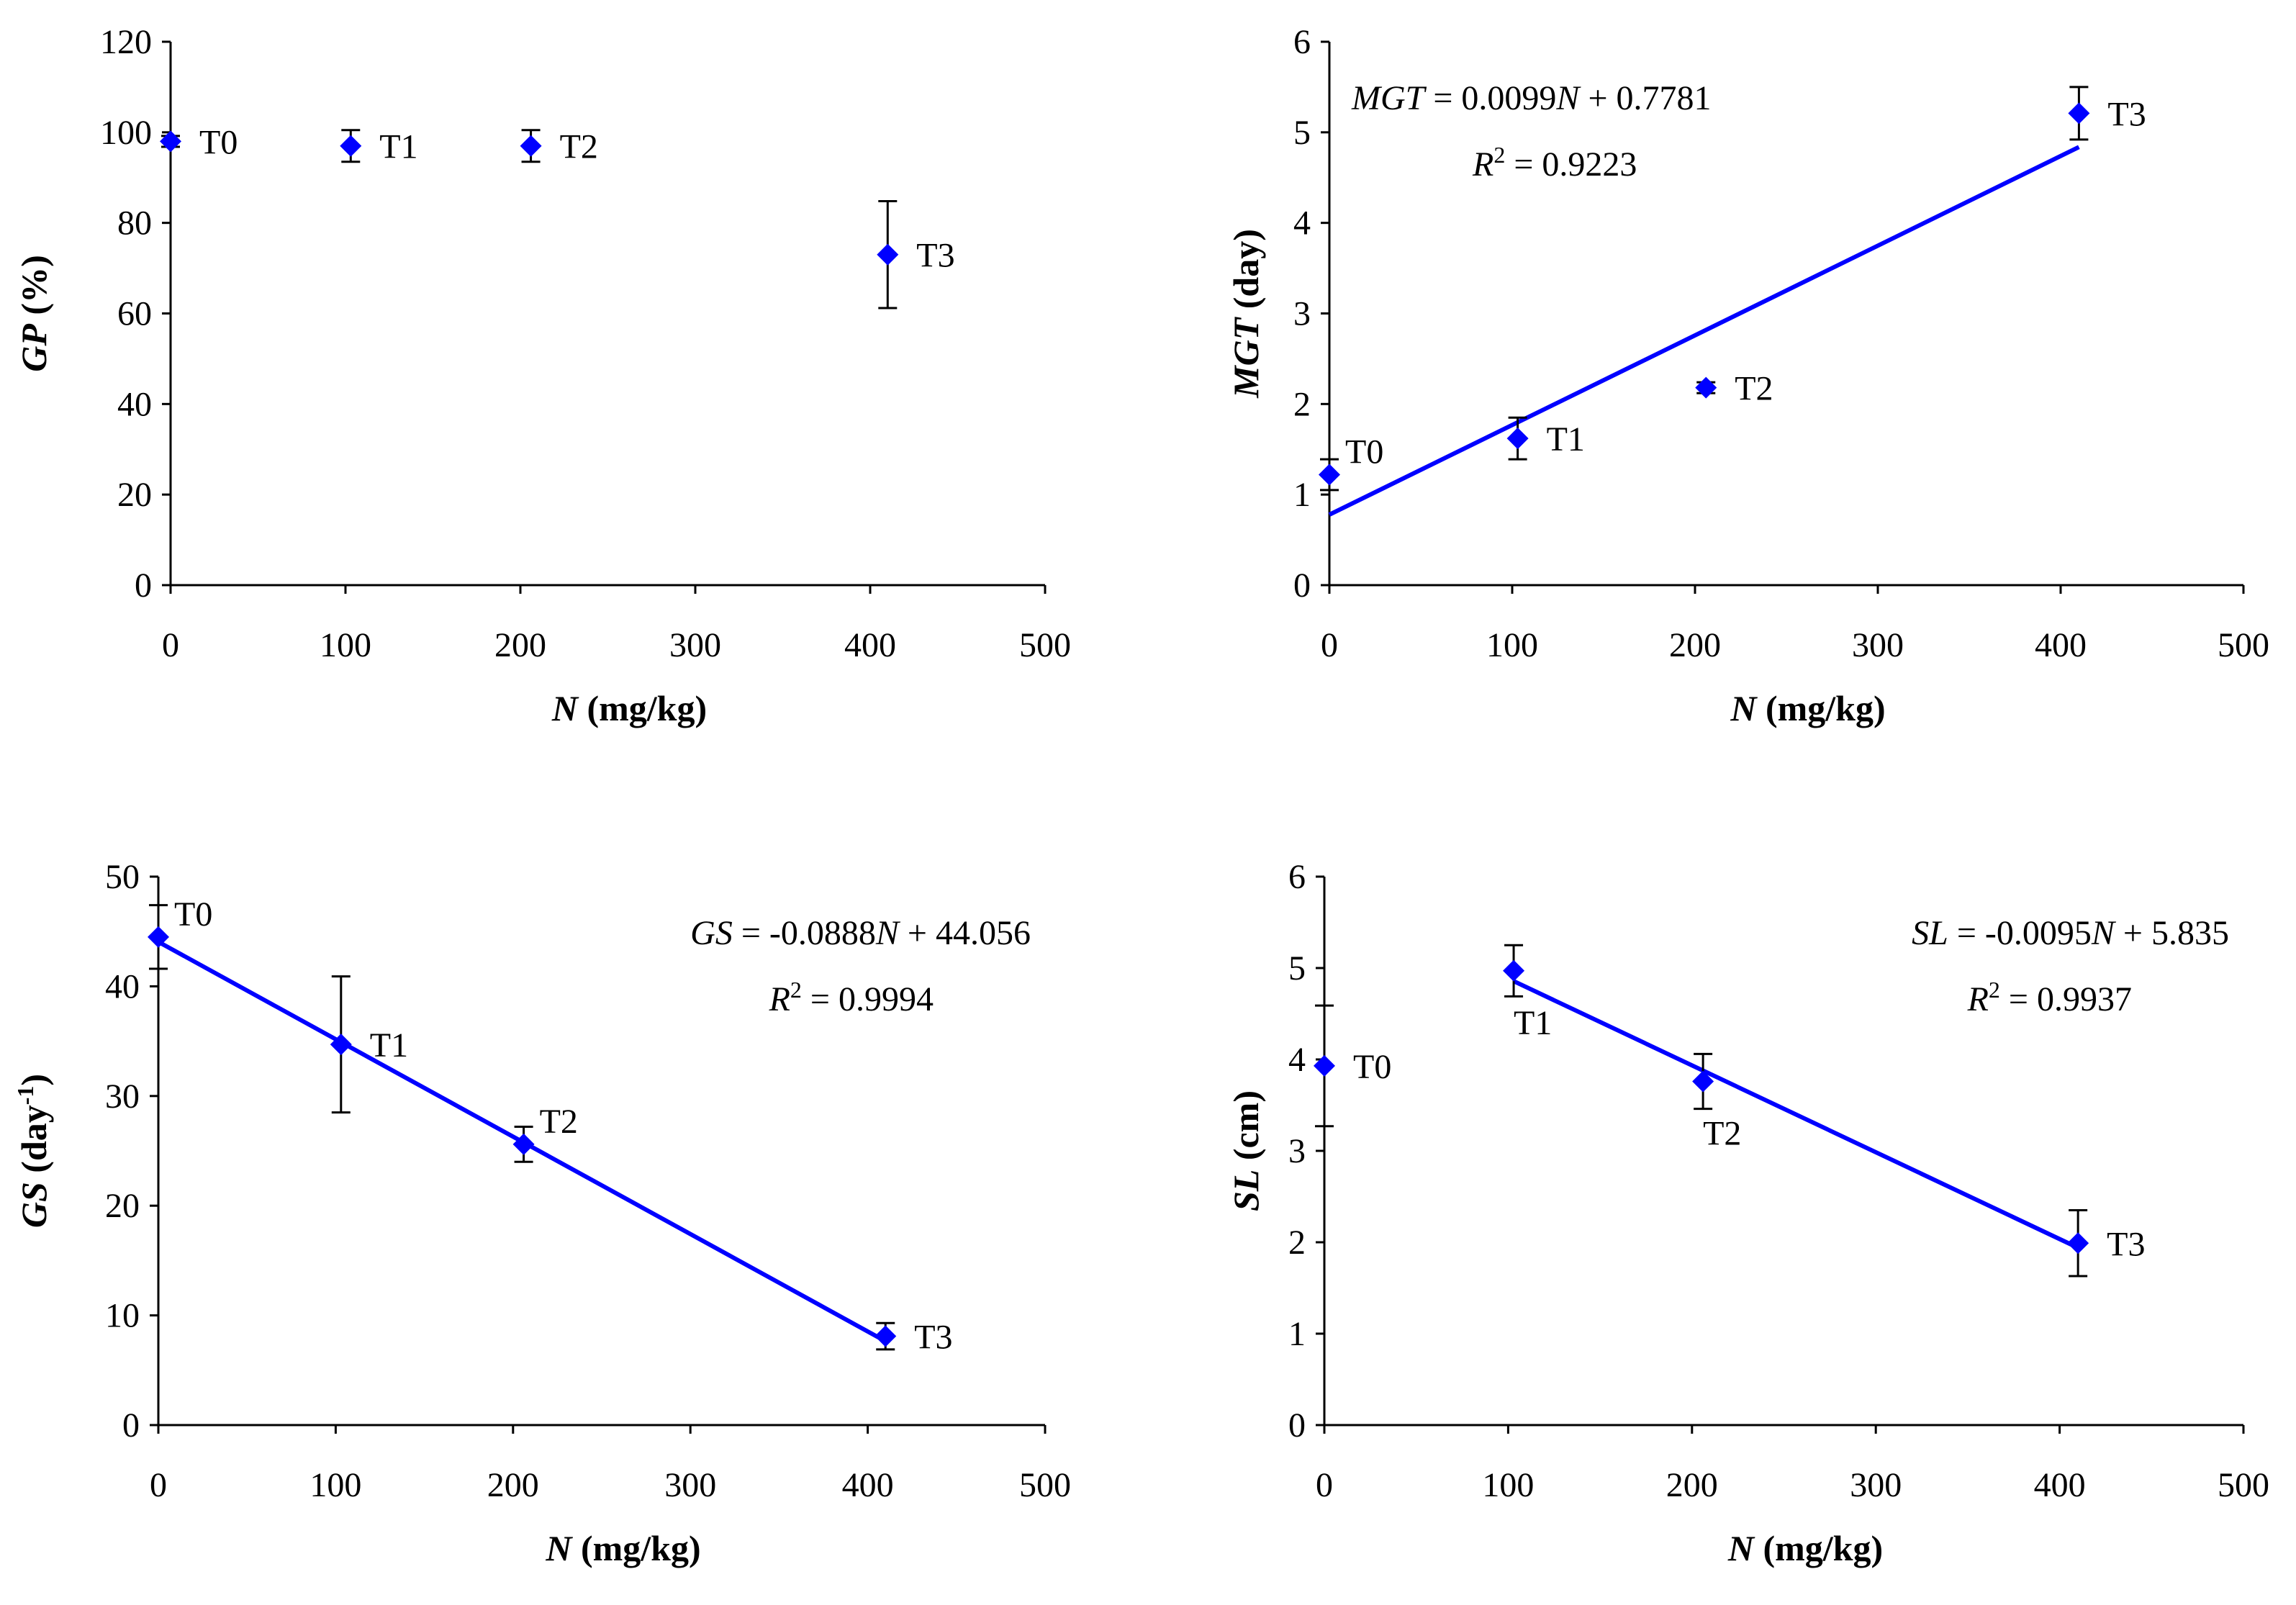  What do you see at coordinates (1302, 42) in the screenshot?
I see `y-tick-label: 6` at bounding box center [1302, 42].